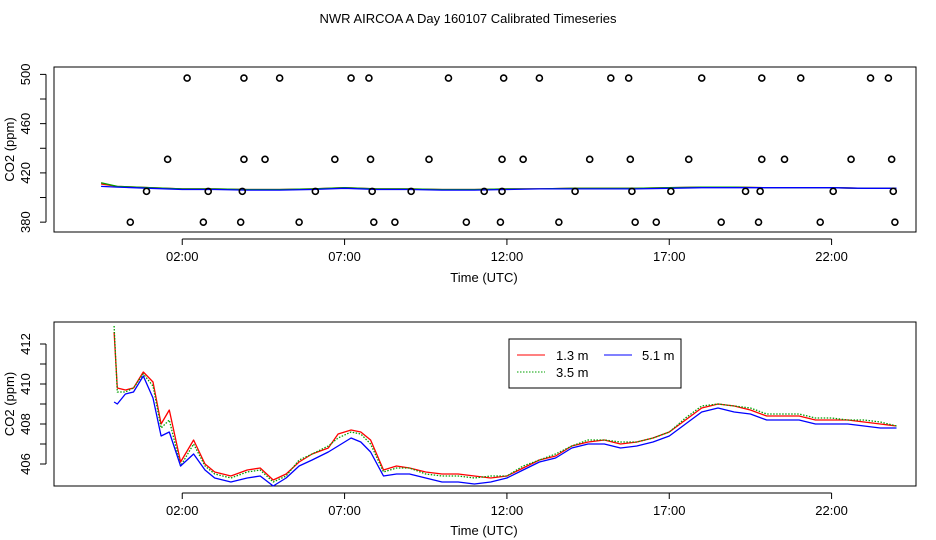 Image resolution: width=936 pixels, height=540 pixels. I want to click on legend-label-1-3m: 1.3 m, so click(572, 355).